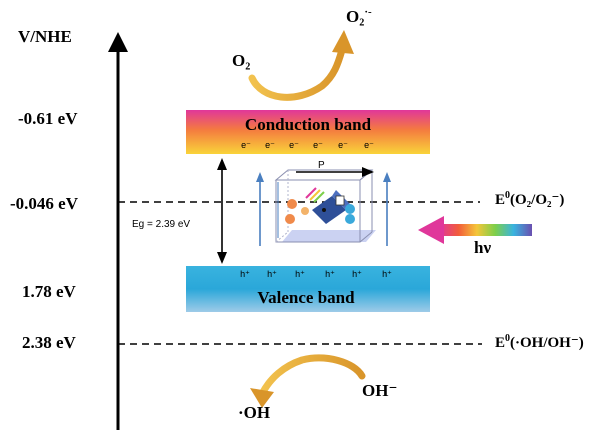  I want to click on light-label: hν, so click(482, 247).